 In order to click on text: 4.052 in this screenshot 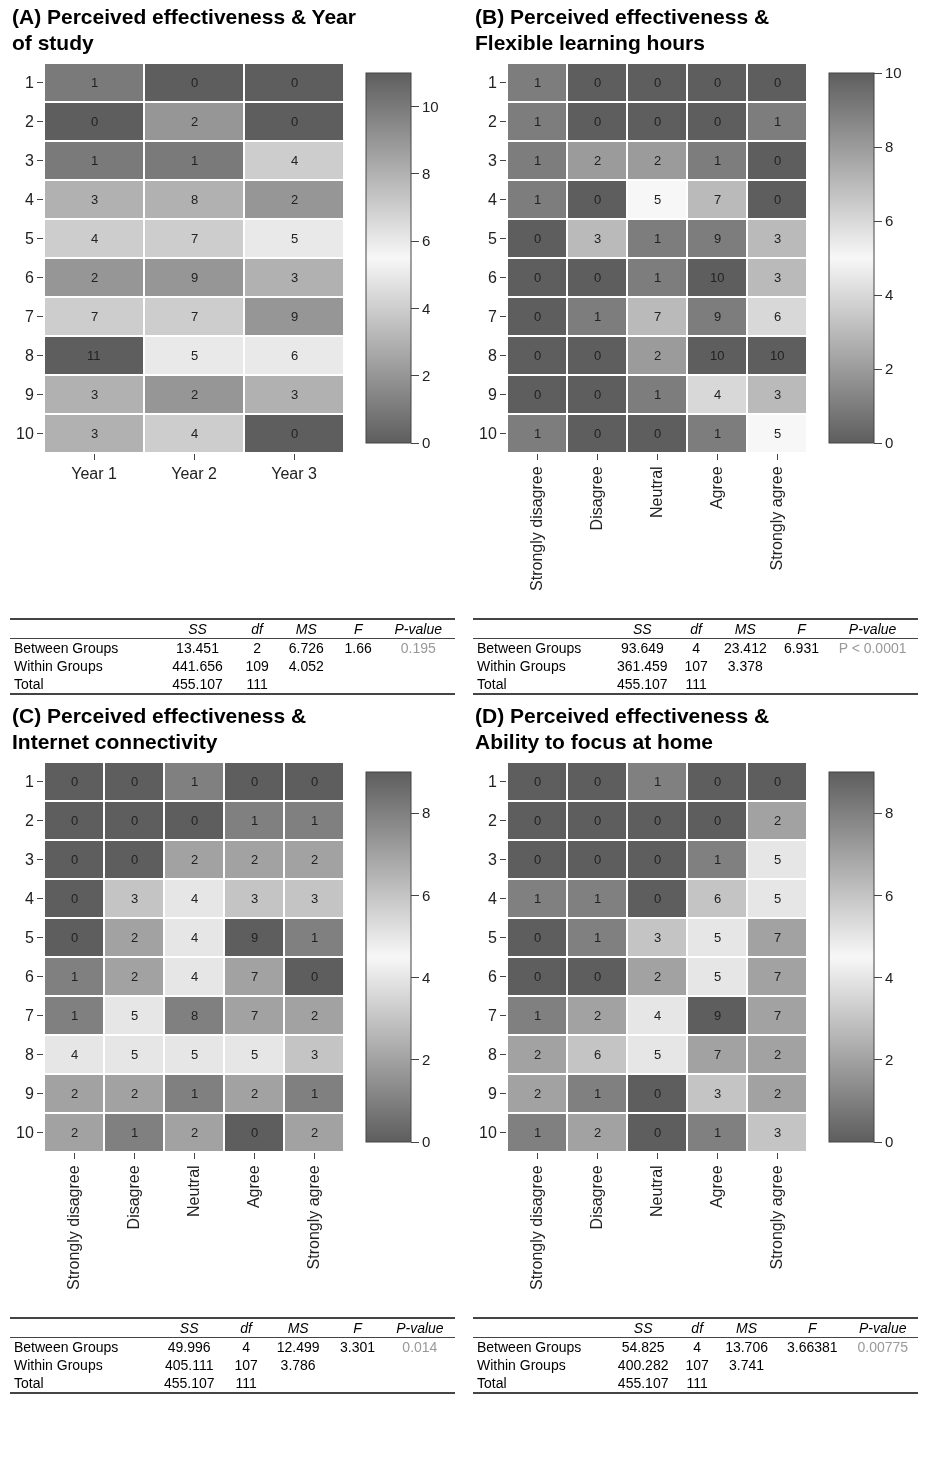, I will do `click(306, 666)`.